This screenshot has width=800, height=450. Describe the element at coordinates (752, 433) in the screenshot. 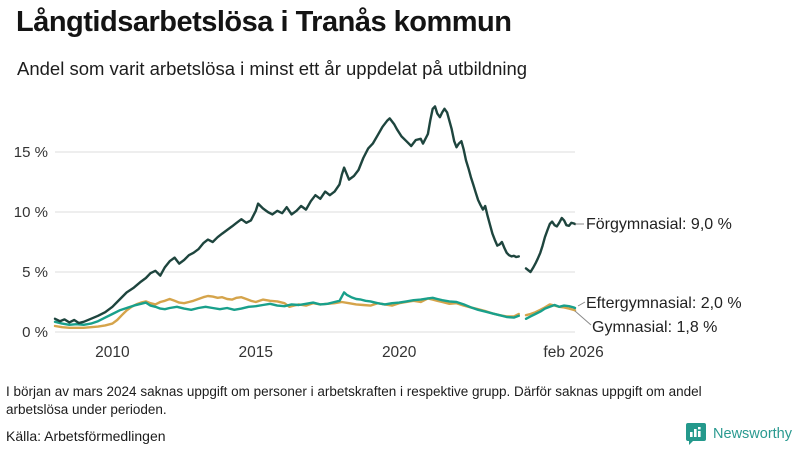

I see `newsworthy-logo-text: Newsworthy` at that location.